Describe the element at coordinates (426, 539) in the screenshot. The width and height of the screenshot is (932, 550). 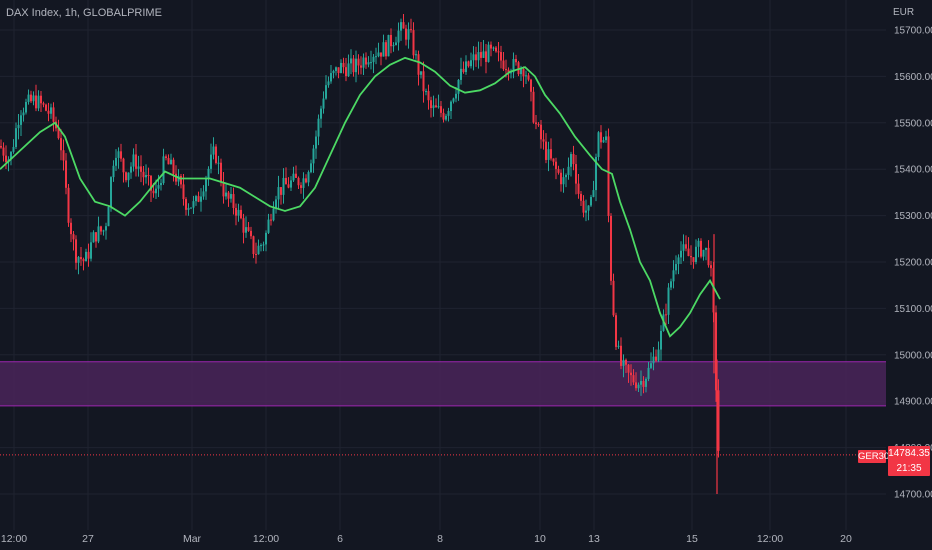
I see `time-axis: 12:00 27 Mar 12:00 6 8 10 13 15 12:00 20` at that location.